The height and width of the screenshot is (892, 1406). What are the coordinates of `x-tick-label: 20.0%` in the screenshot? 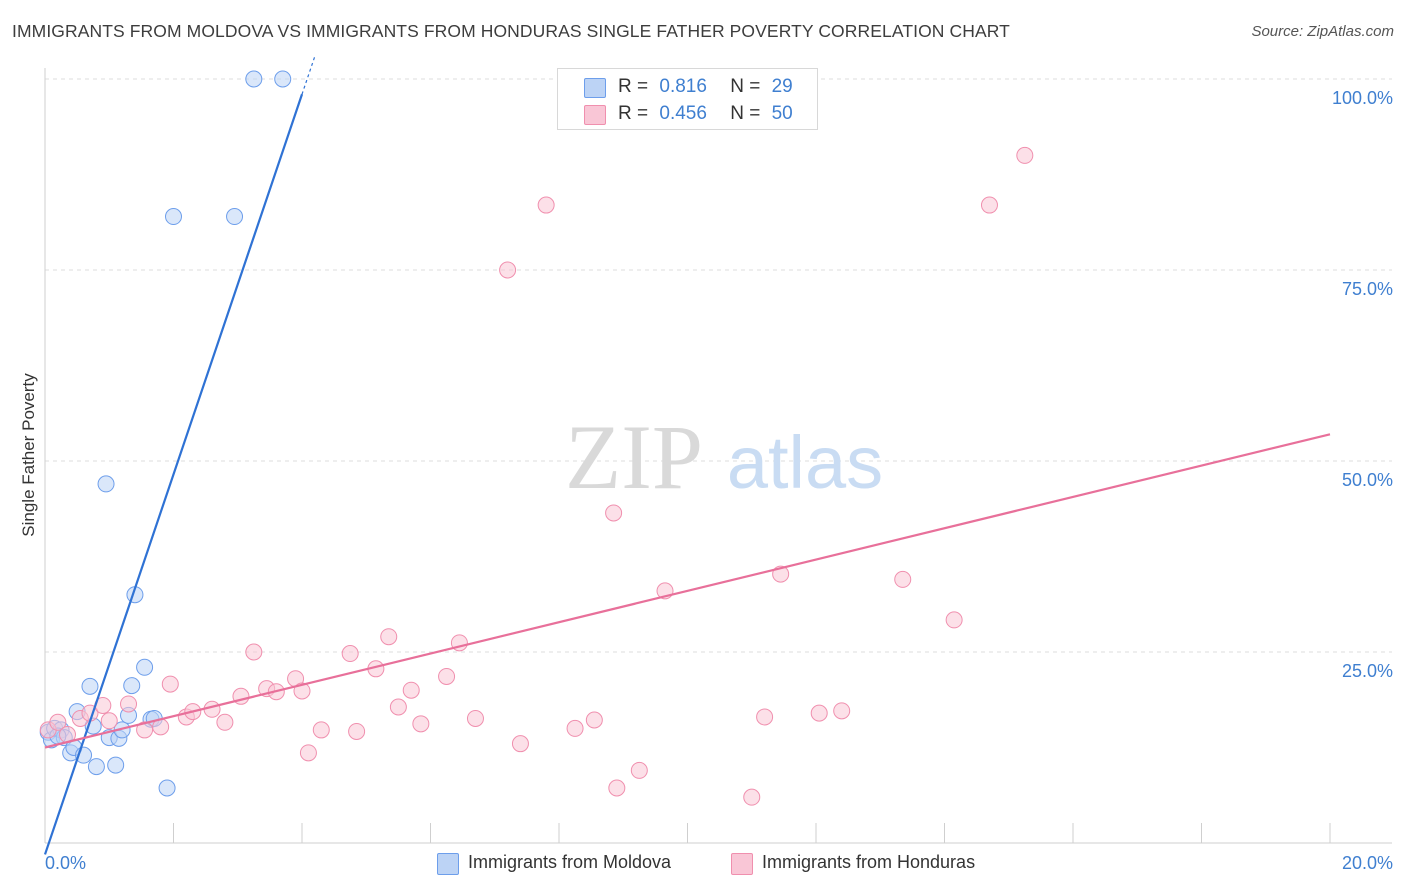 It's located at (1367, 863).